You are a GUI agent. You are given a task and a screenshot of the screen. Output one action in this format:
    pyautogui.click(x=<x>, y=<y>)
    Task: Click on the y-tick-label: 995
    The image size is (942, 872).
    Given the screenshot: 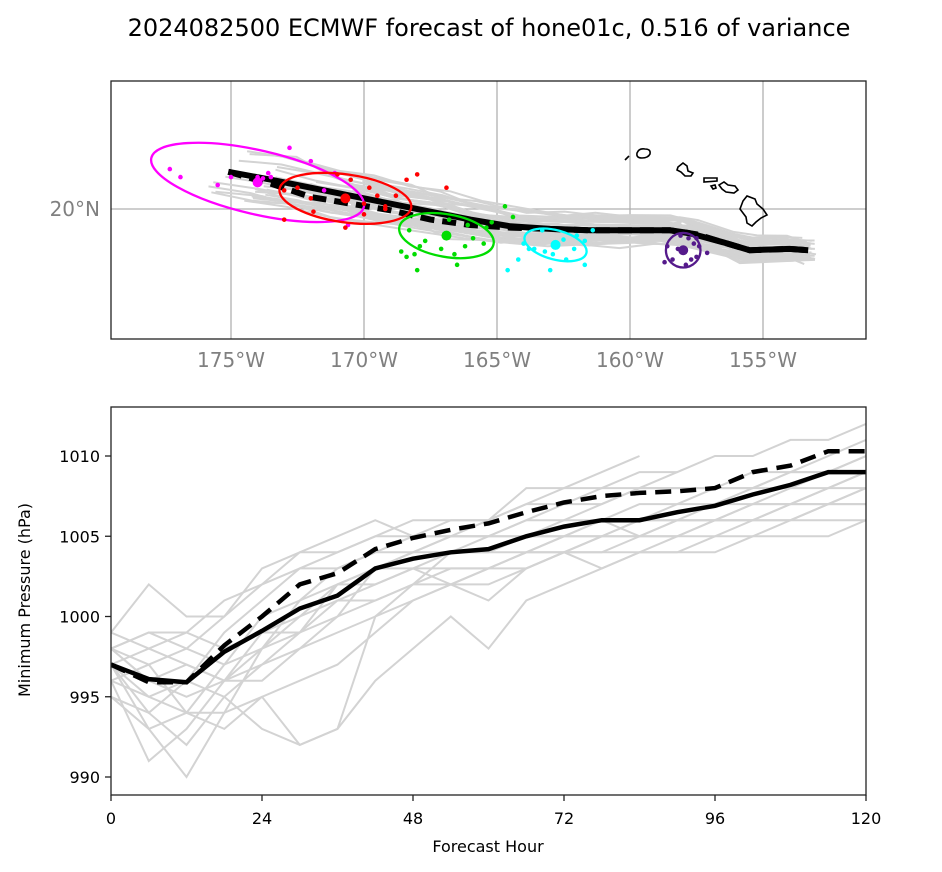 What is the action you would take?
    pyautogui.click(x=84, y=697)
    